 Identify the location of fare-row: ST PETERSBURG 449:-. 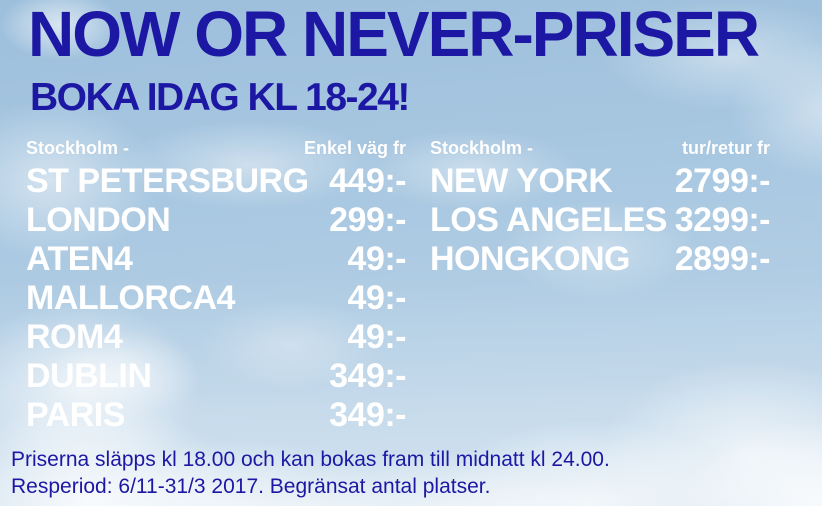
(216, 181).